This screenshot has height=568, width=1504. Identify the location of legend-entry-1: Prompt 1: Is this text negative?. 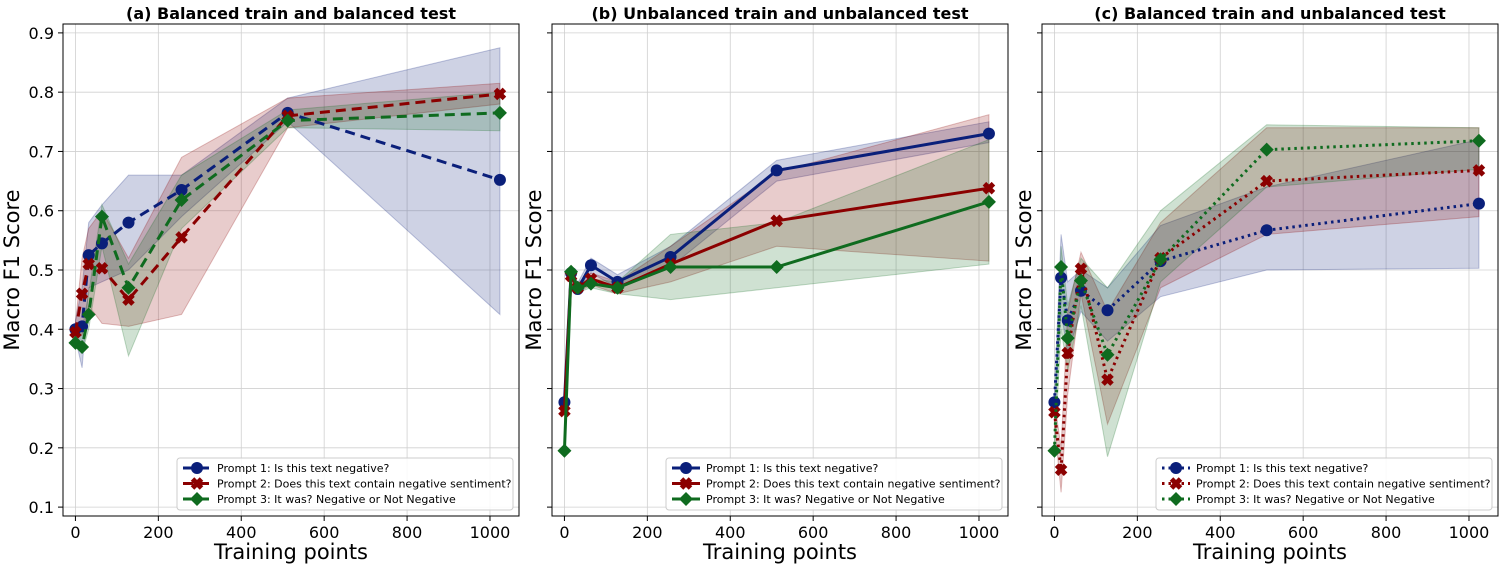
(775, 468).